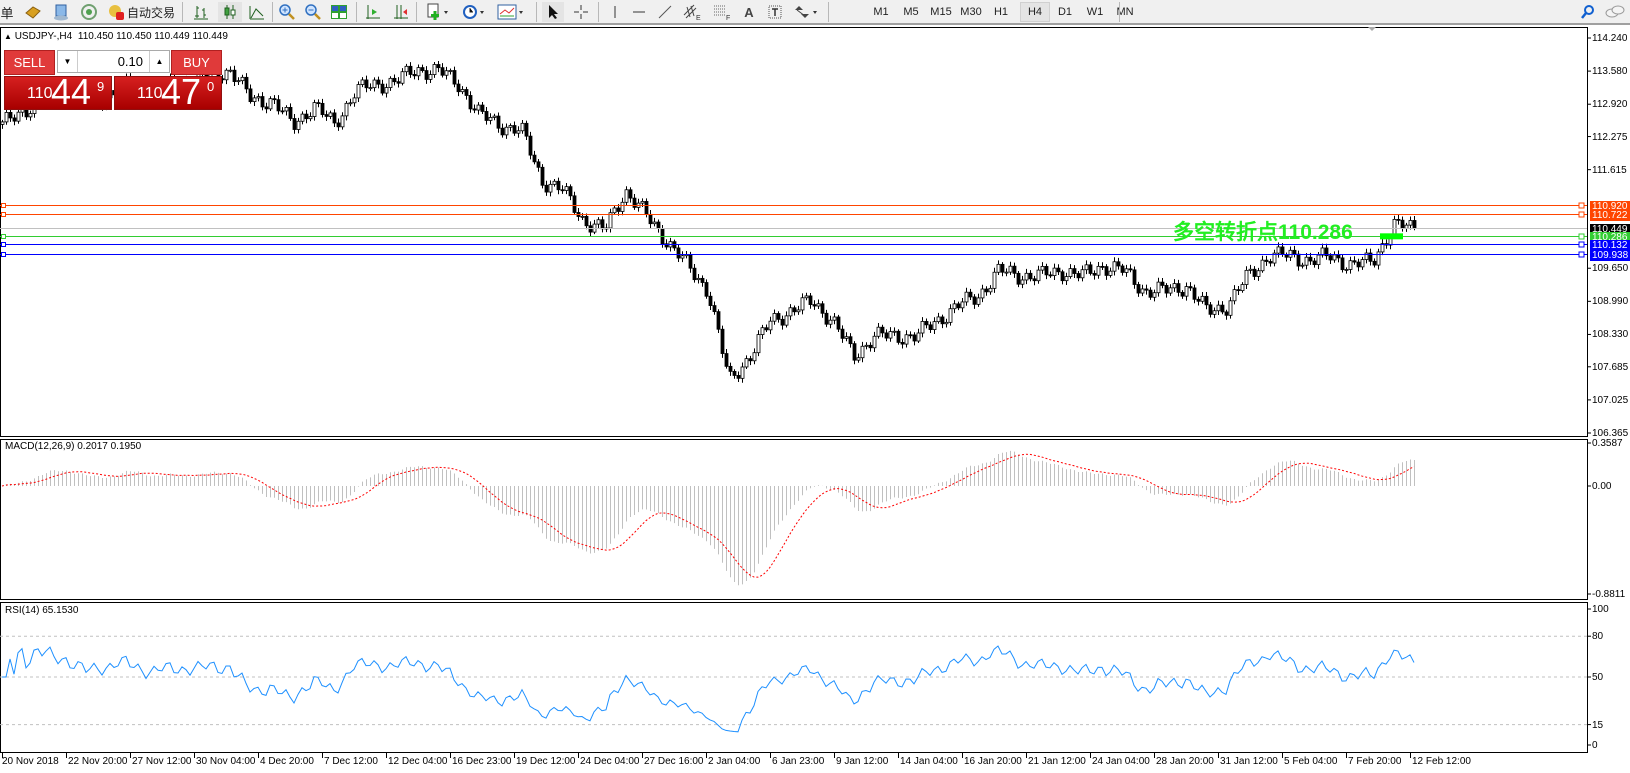 The image size is (1630, 773). I want to click on cursor-icon, so click(553, 12).